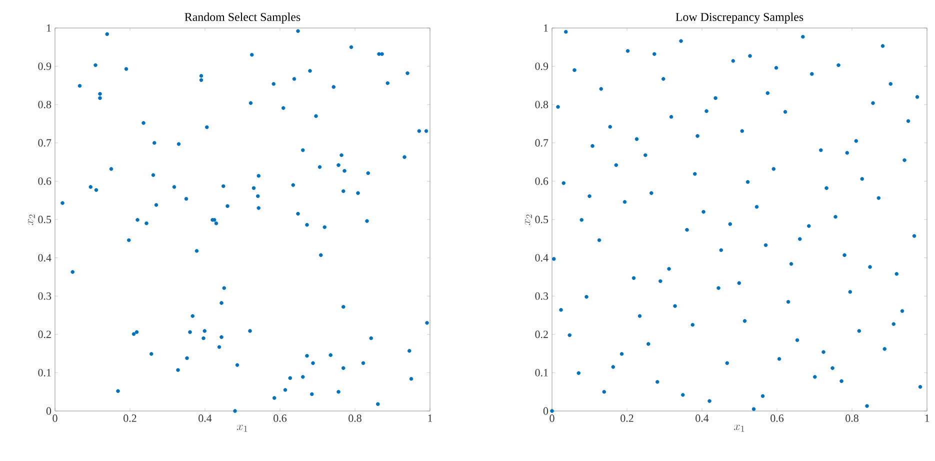 The image size is (935, 461). Describe the element at coordinates (242, 18) in the screenshot. I see `chart-title: Random Select Samples` at that location.